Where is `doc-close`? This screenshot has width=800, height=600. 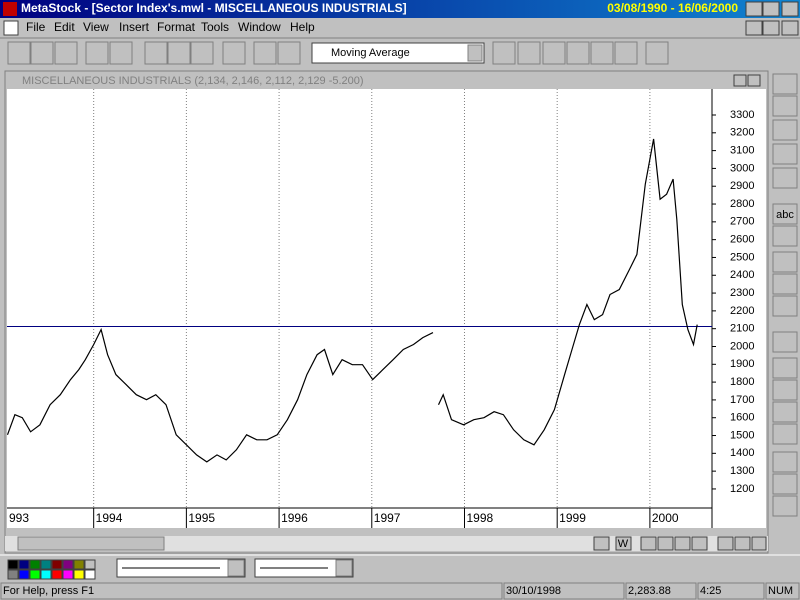 doc-close is located at coordinates (790, 28).